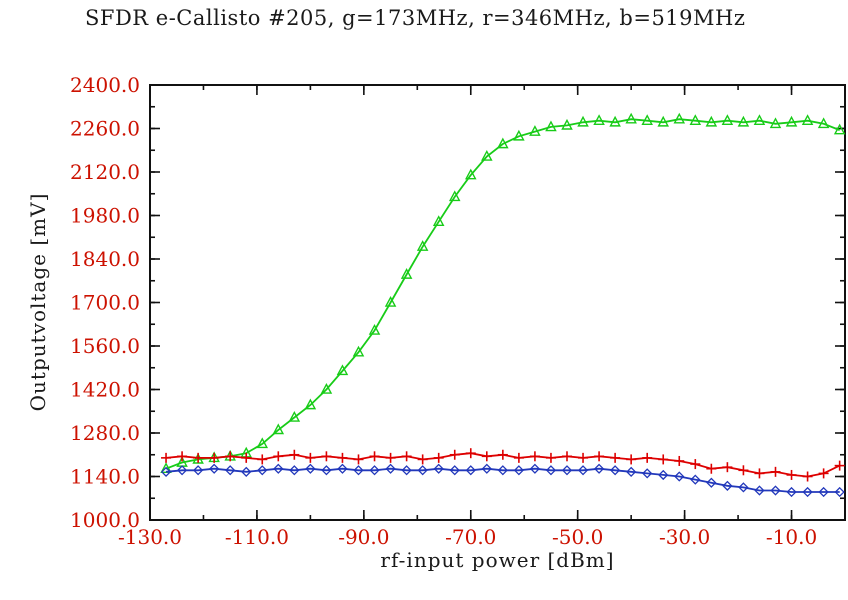 The width and height of the screenshot is (848, 600). I want to click on svg-text: 1140.0, so click(105, 477).